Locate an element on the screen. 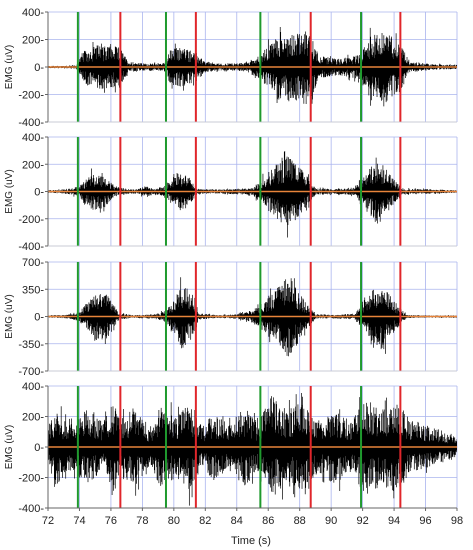 This screenshot has width=473, height=550. x-tick-label: 78 is located at coordinates (142, 521).